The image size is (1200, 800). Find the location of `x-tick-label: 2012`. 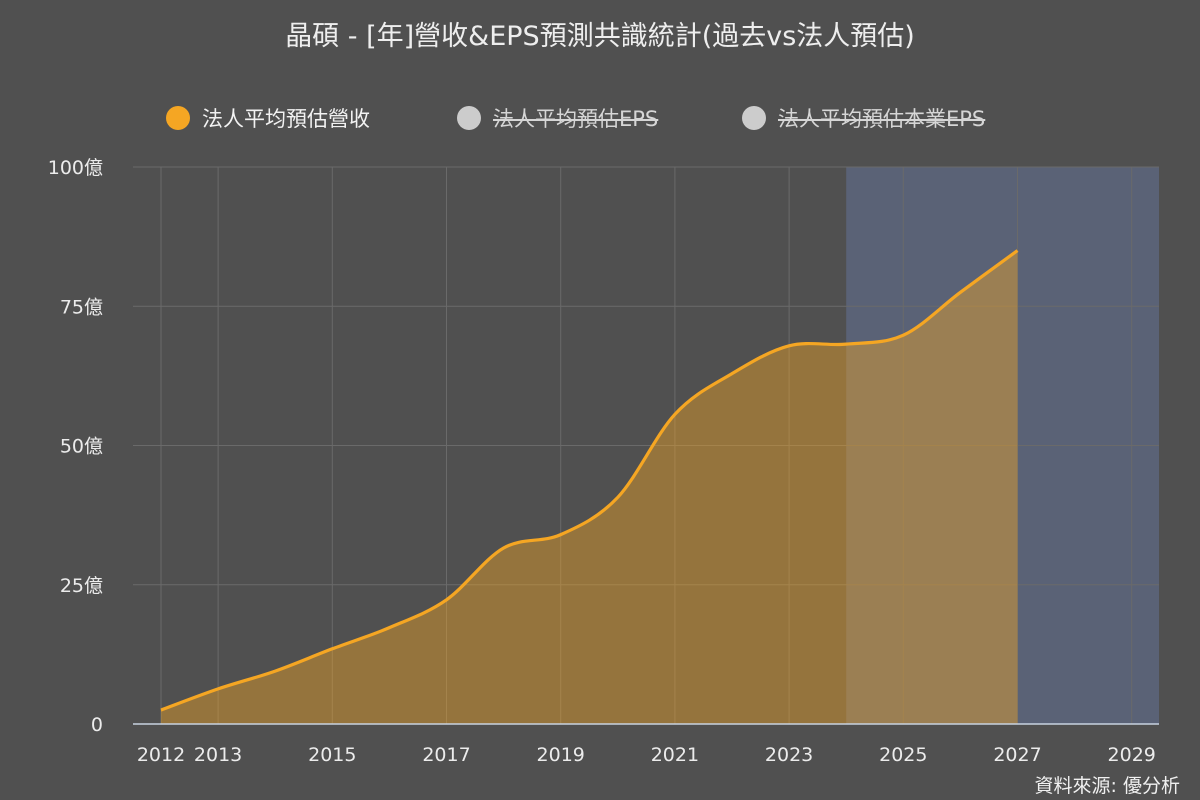

x-tick-label: 2012 is located at coordinates (161, 755).